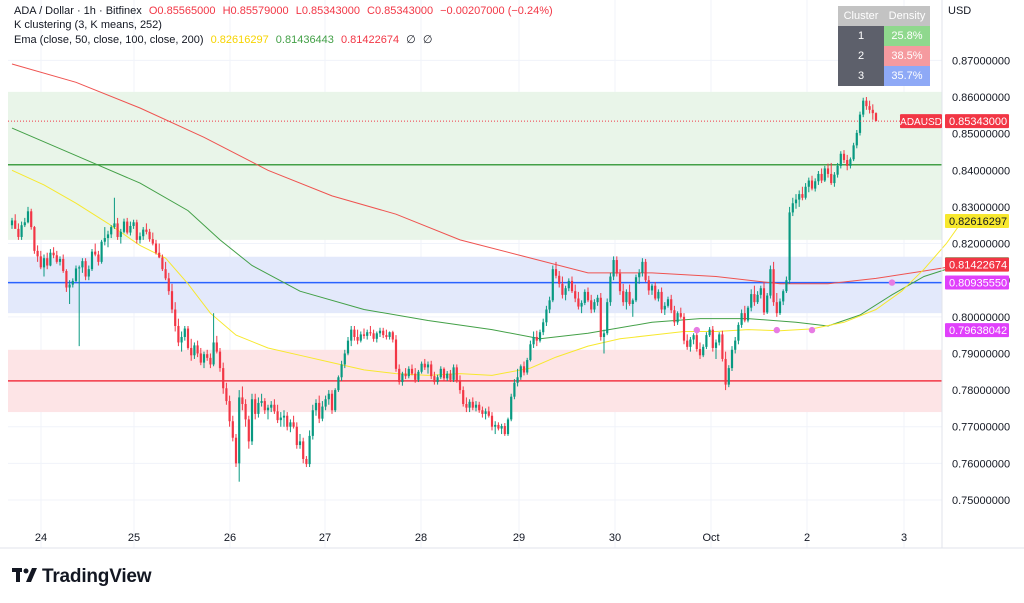 This screenshot has height=603, width=1024. What do you see at coordinates (82, 577) in the screenshot?
I see `tradingview-logo: TradingView` at bounding box center [82, 577].